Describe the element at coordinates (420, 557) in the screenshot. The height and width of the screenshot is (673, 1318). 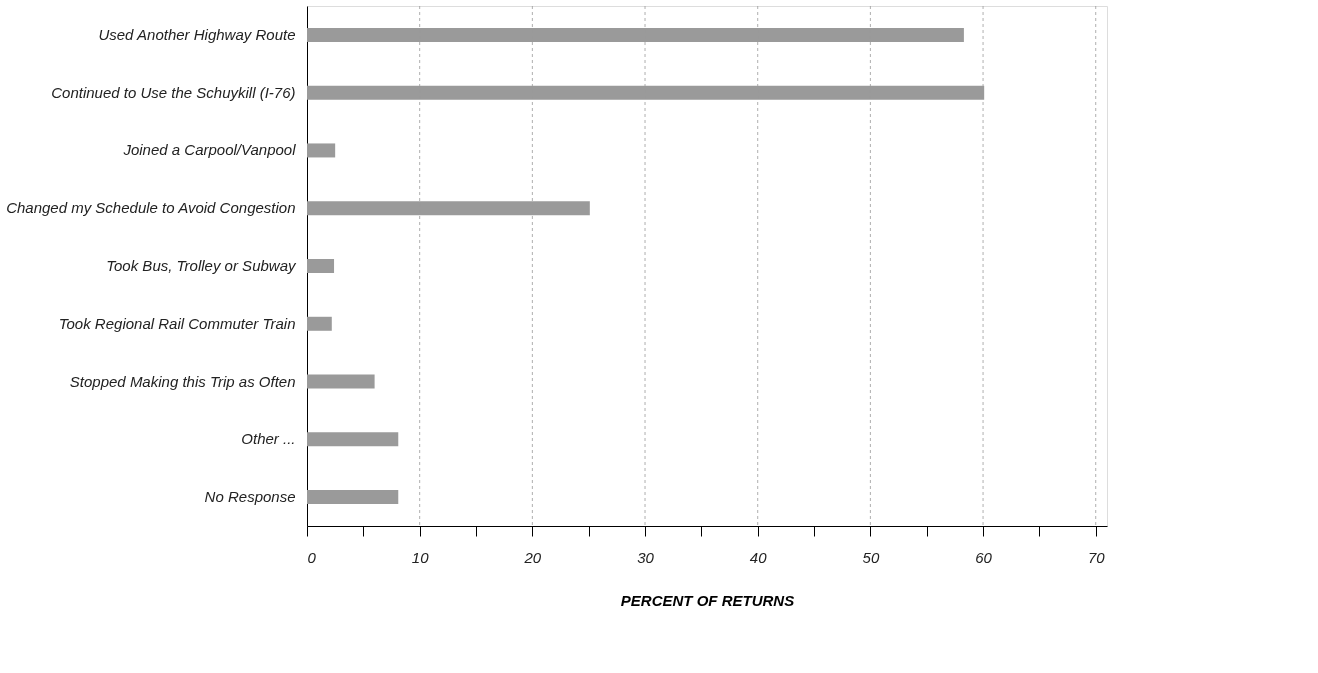
I see `x-tick-label: 10` at that location.